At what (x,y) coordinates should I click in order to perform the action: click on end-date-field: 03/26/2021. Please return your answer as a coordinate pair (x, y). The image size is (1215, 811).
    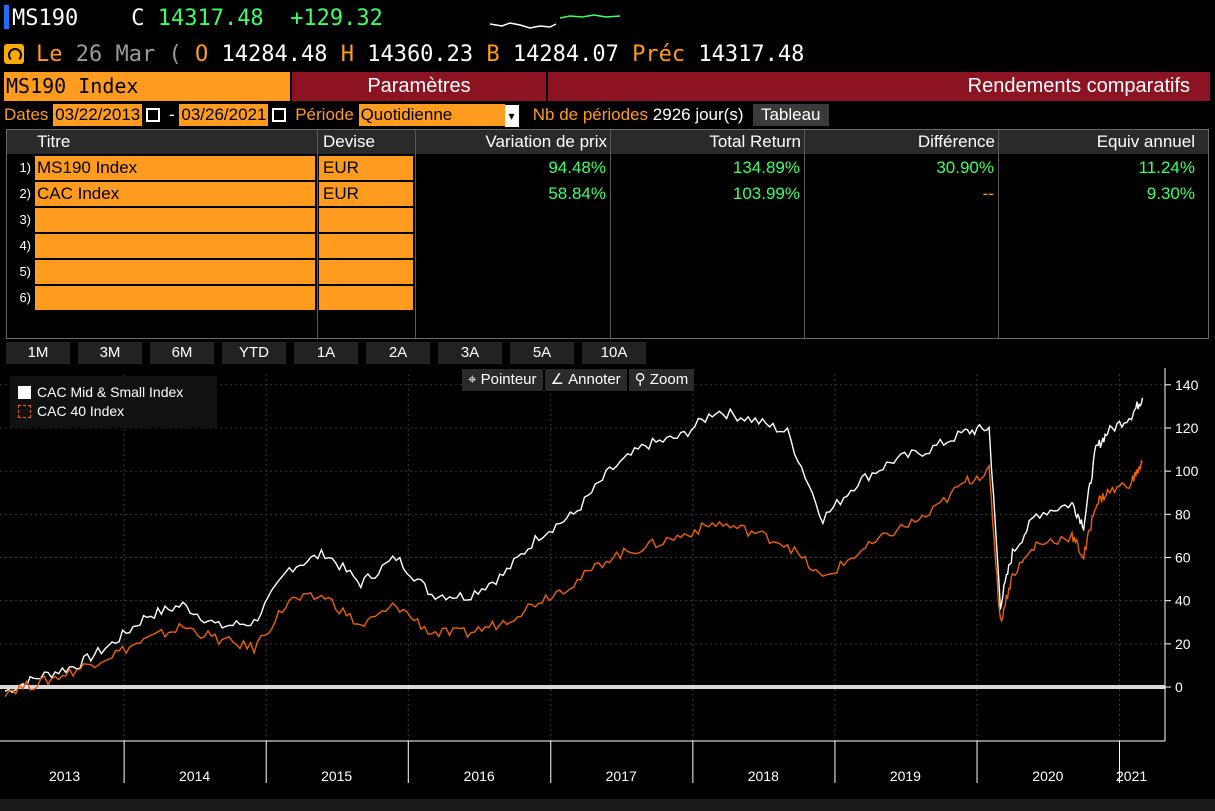
    Looking at the image, I should click on (224, 115).